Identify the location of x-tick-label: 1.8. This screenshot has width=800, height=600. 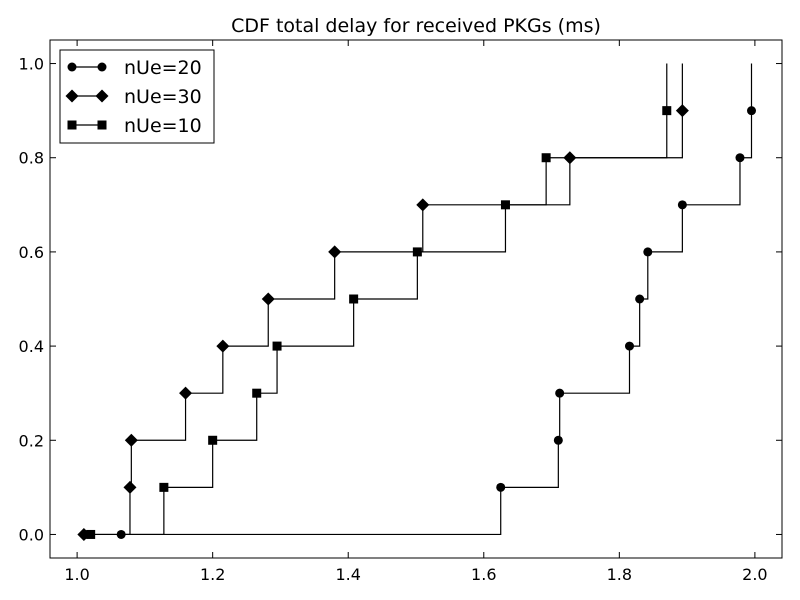
(619, 574).